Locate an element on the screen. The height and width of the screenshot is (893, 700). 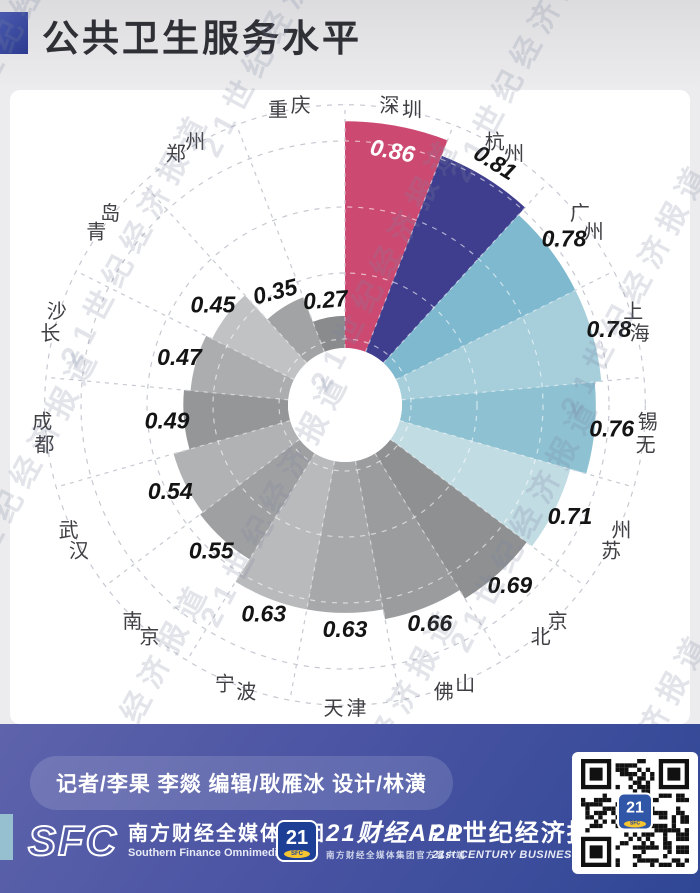
wedge-上海 is located at coordinates (499, 345).